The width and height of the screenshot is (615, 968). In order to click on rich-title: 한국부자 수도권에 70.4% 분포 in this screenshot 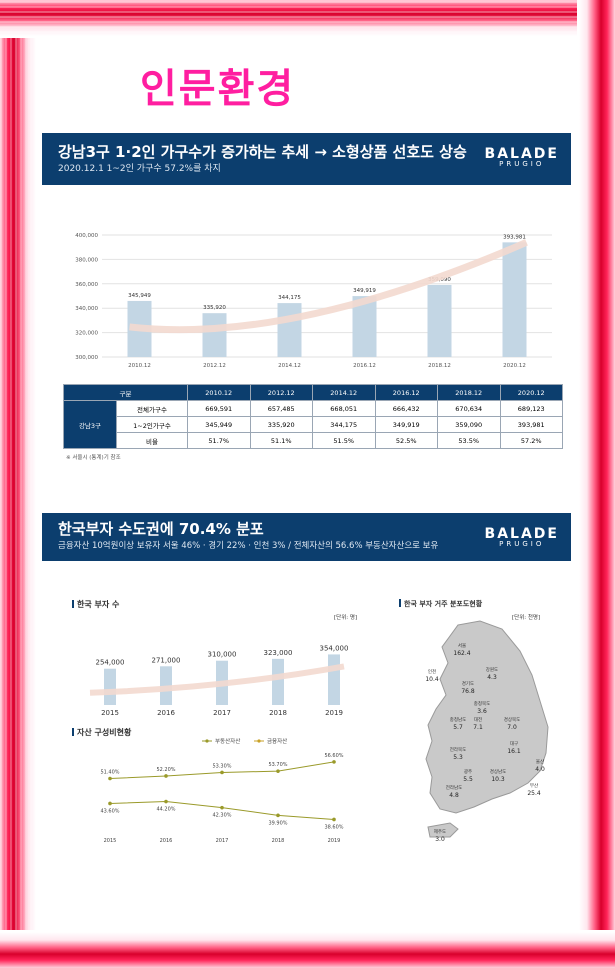, I will do `click(161, 529)`.